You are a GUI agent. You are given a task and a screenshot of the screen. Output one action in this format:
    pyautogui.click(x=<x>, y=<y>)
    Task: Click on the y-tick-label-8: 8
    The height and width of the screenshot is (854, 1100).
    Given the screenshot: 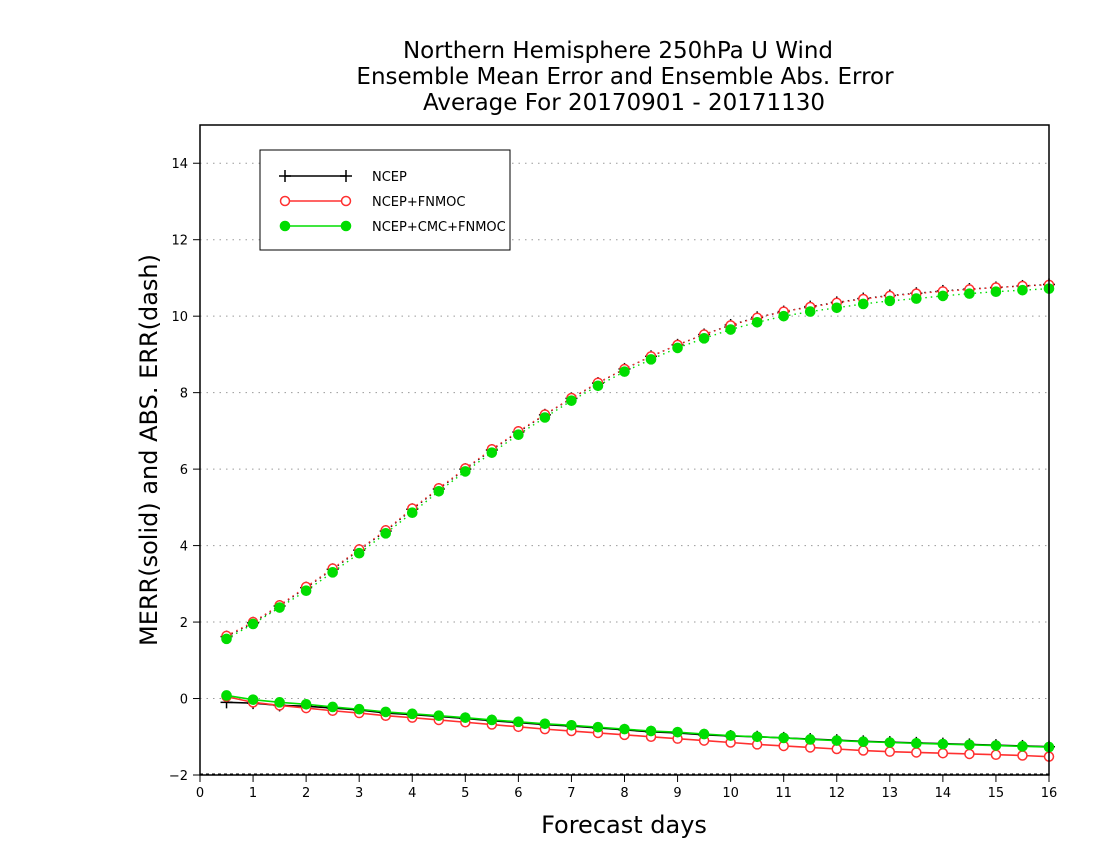 What is the action you would take?
    pyautogui.click(x=184, y=394)
    